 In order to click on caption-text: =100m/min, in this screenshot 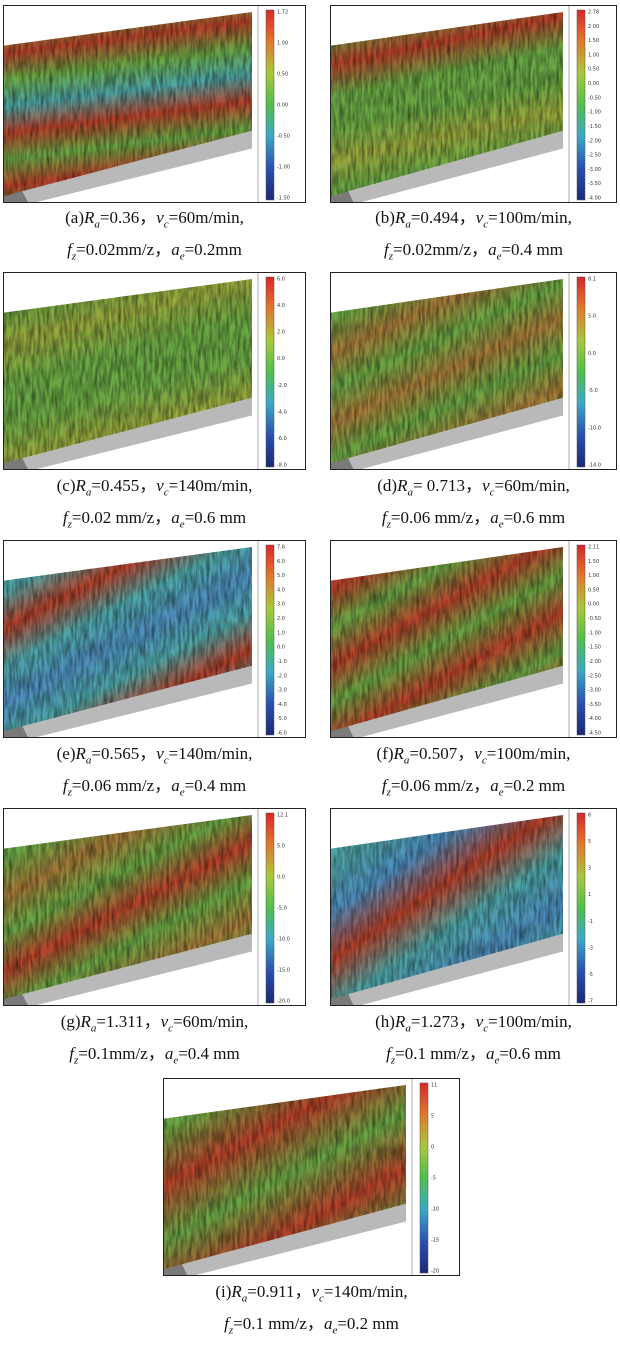, I will do `click(530, 1021)`.